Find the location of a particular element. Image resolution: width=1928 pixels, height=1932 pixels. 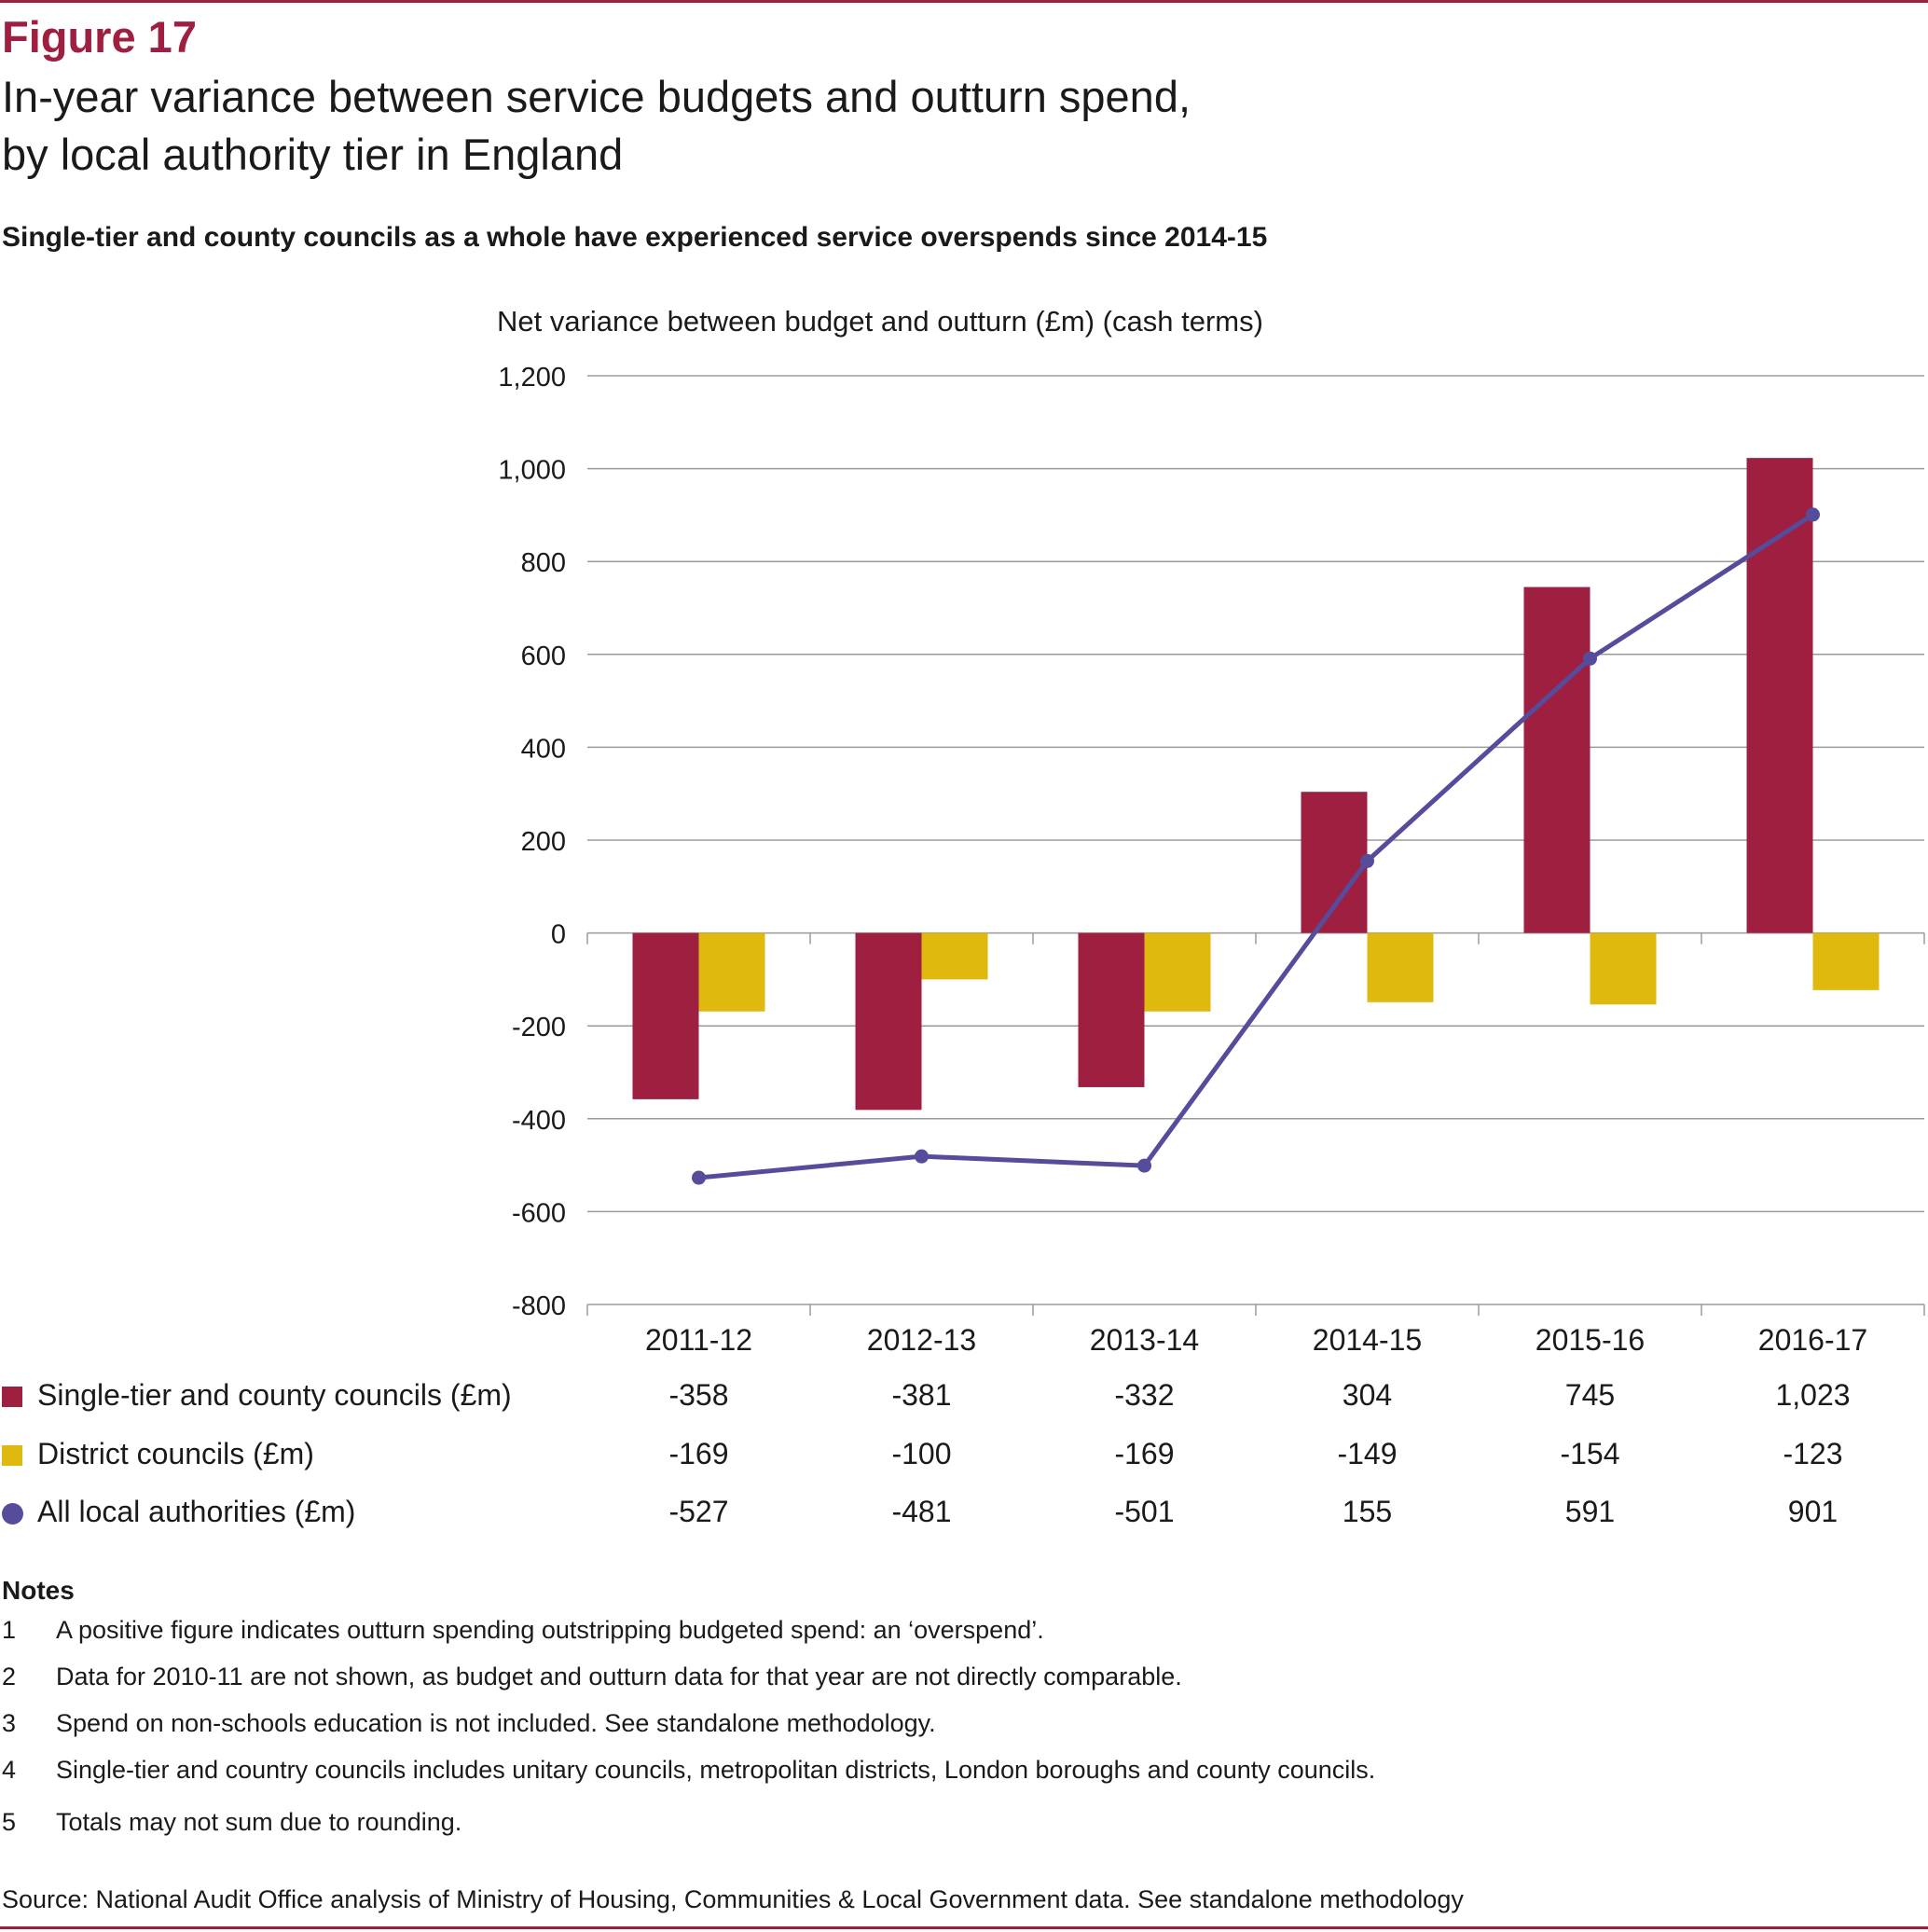

x-tick-label: 2012-13 is located at coordinates (921, 1340).